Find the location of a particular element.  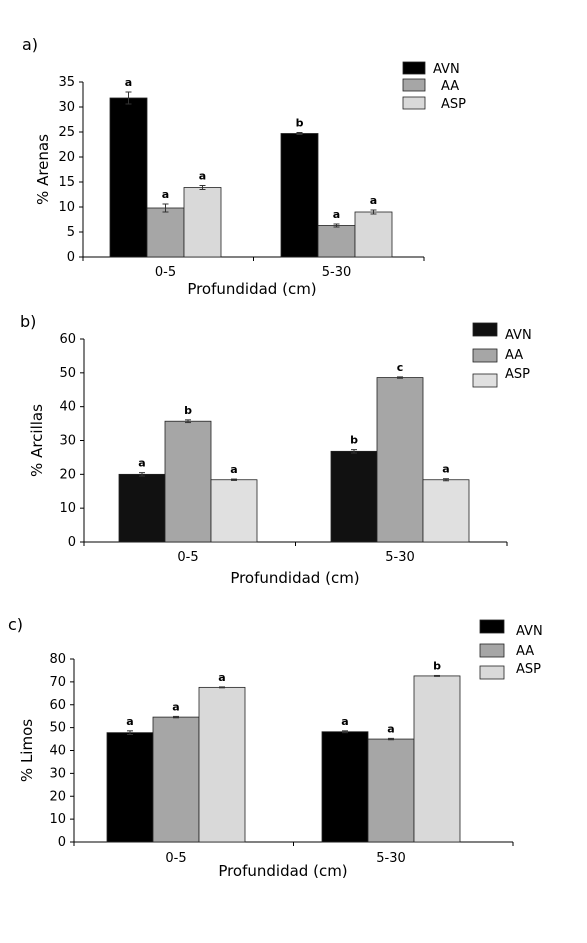

significance-label: c is located at coordinates (400, 367).